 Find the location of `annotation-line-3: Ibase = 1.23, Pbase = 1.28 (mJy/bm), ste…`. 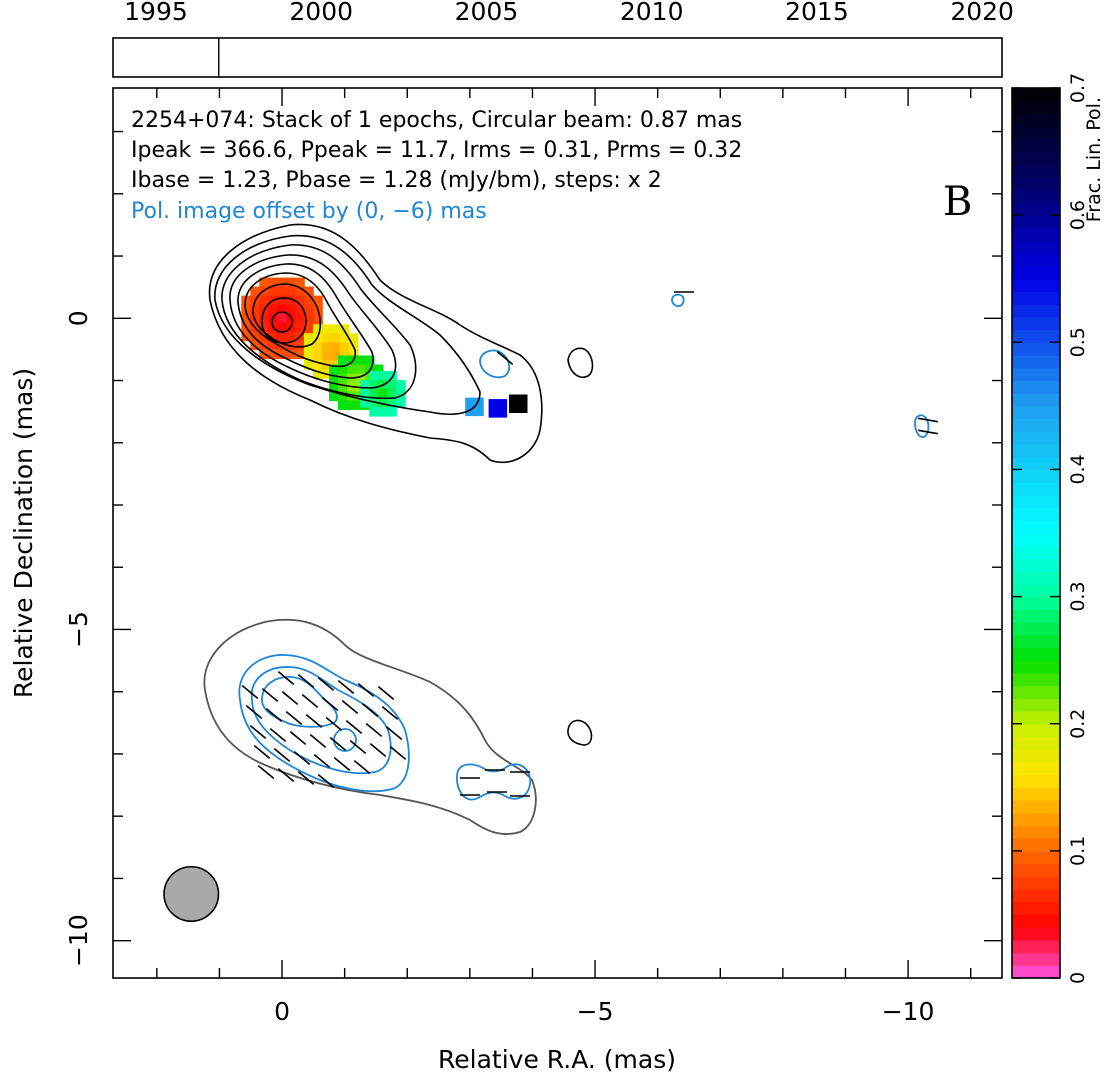

annotation-line-3: Ibase = 1.23, Pbase = 1.28 (mJy/bm), ste… is located at coordinates (396, 180).